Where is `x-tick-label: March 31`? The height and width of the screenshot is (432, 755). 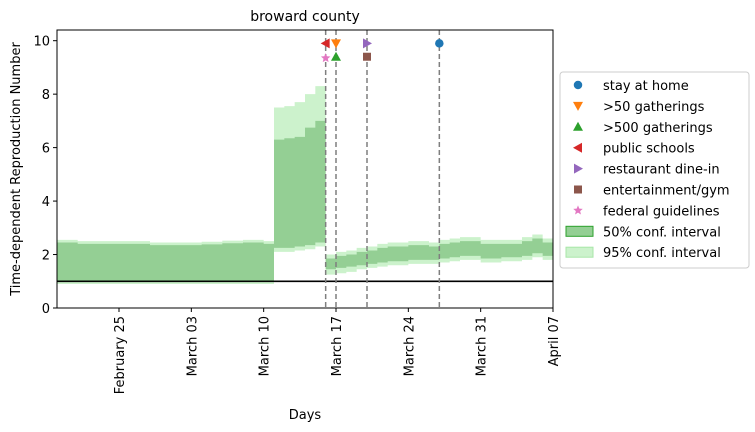
x-tick-label: March 31 is located at coordinates (482, 346).